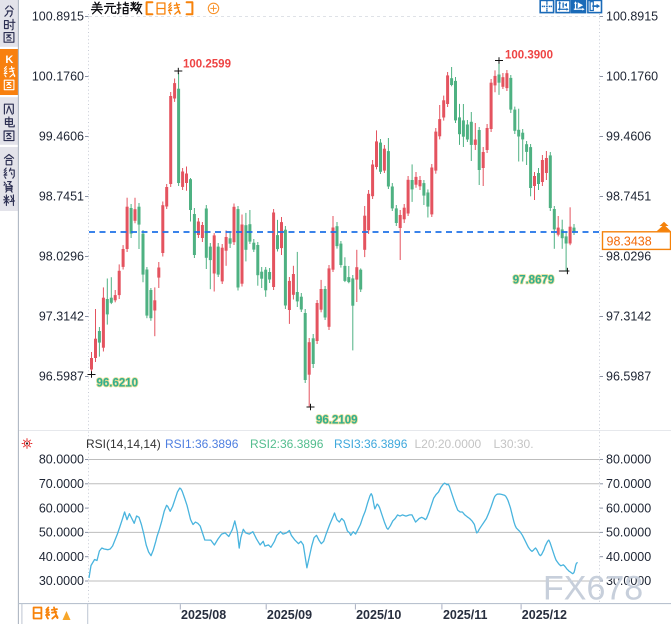 The width and height of the screenshot is (671, 624). Describe the element at coordinates (9, 60) in the screenshot. I see `svg-text: K` at that location.